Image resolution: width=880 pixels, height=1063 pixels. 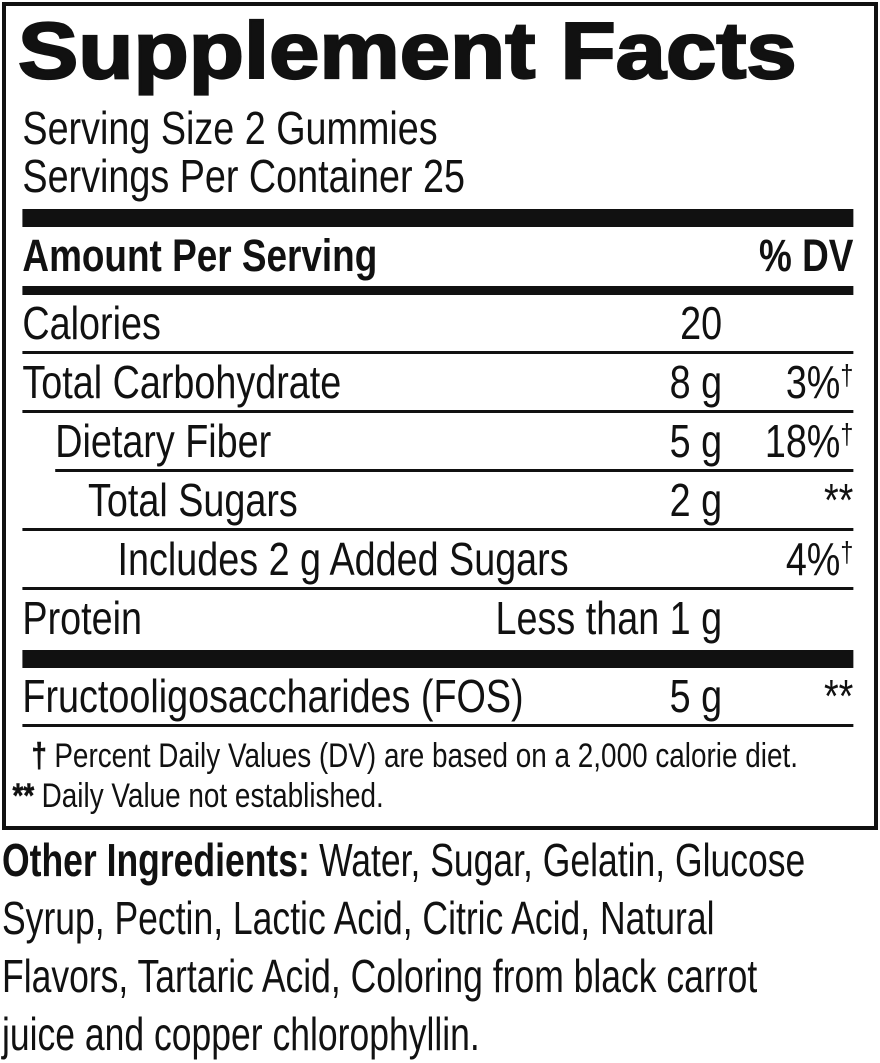 I want to click on nutrient-amount: 8 g, so click(x=696, y=382).